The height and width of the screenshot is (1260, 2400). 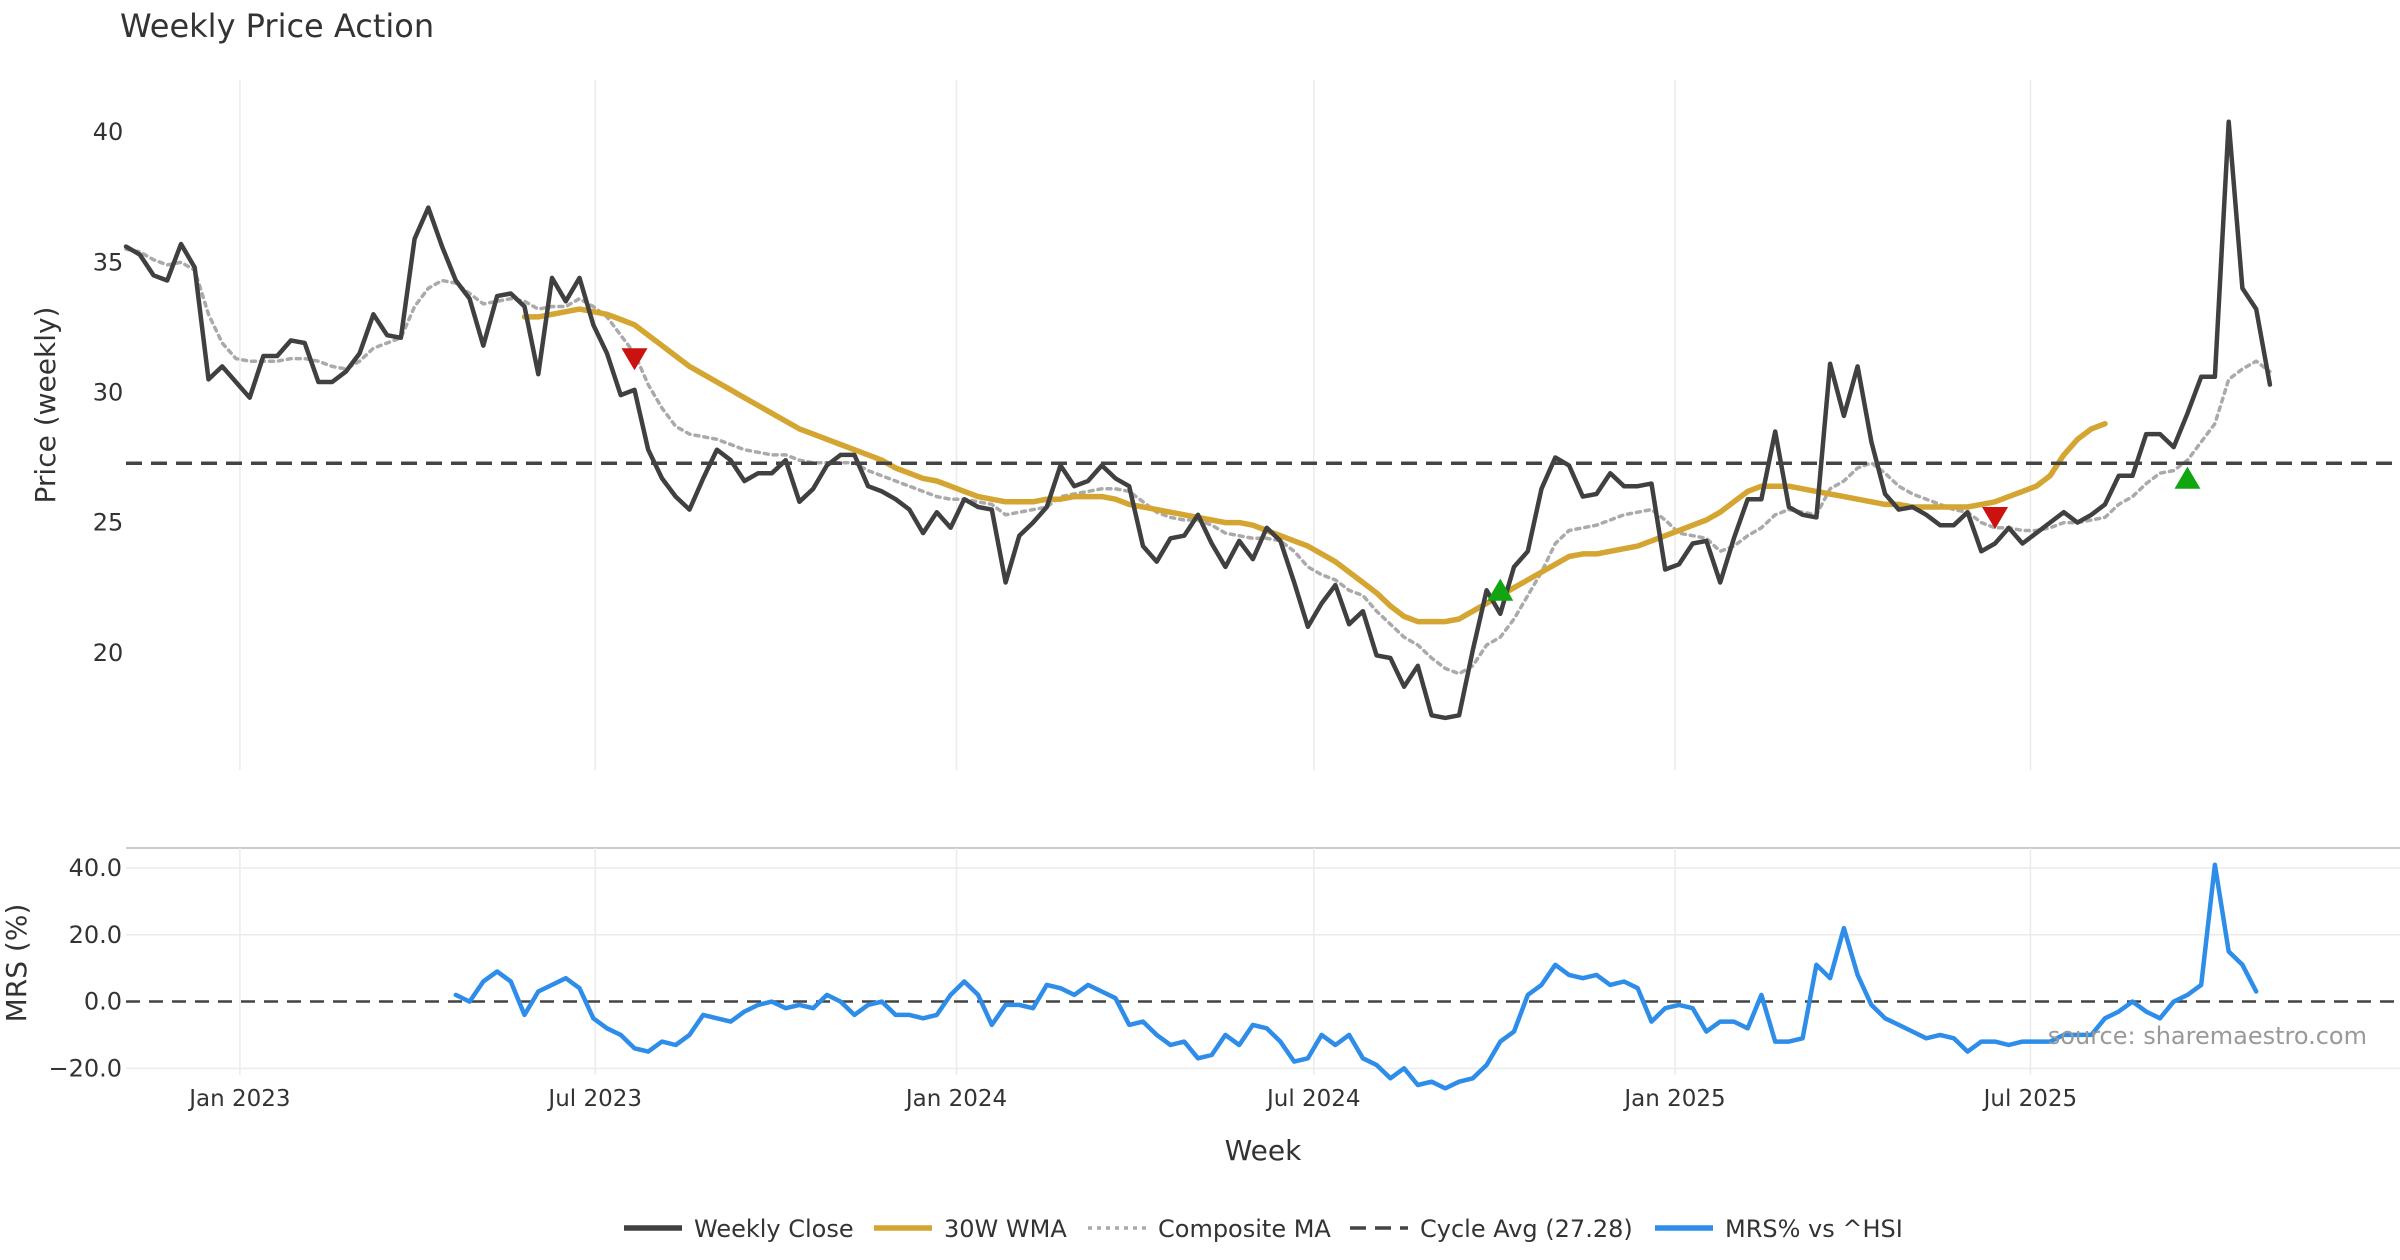 What do you see at coordinates (2207, 1036) in the screenshot?
I see `source-annotation: source: sharemaestro.com` at bounding box center [2207, 1036].